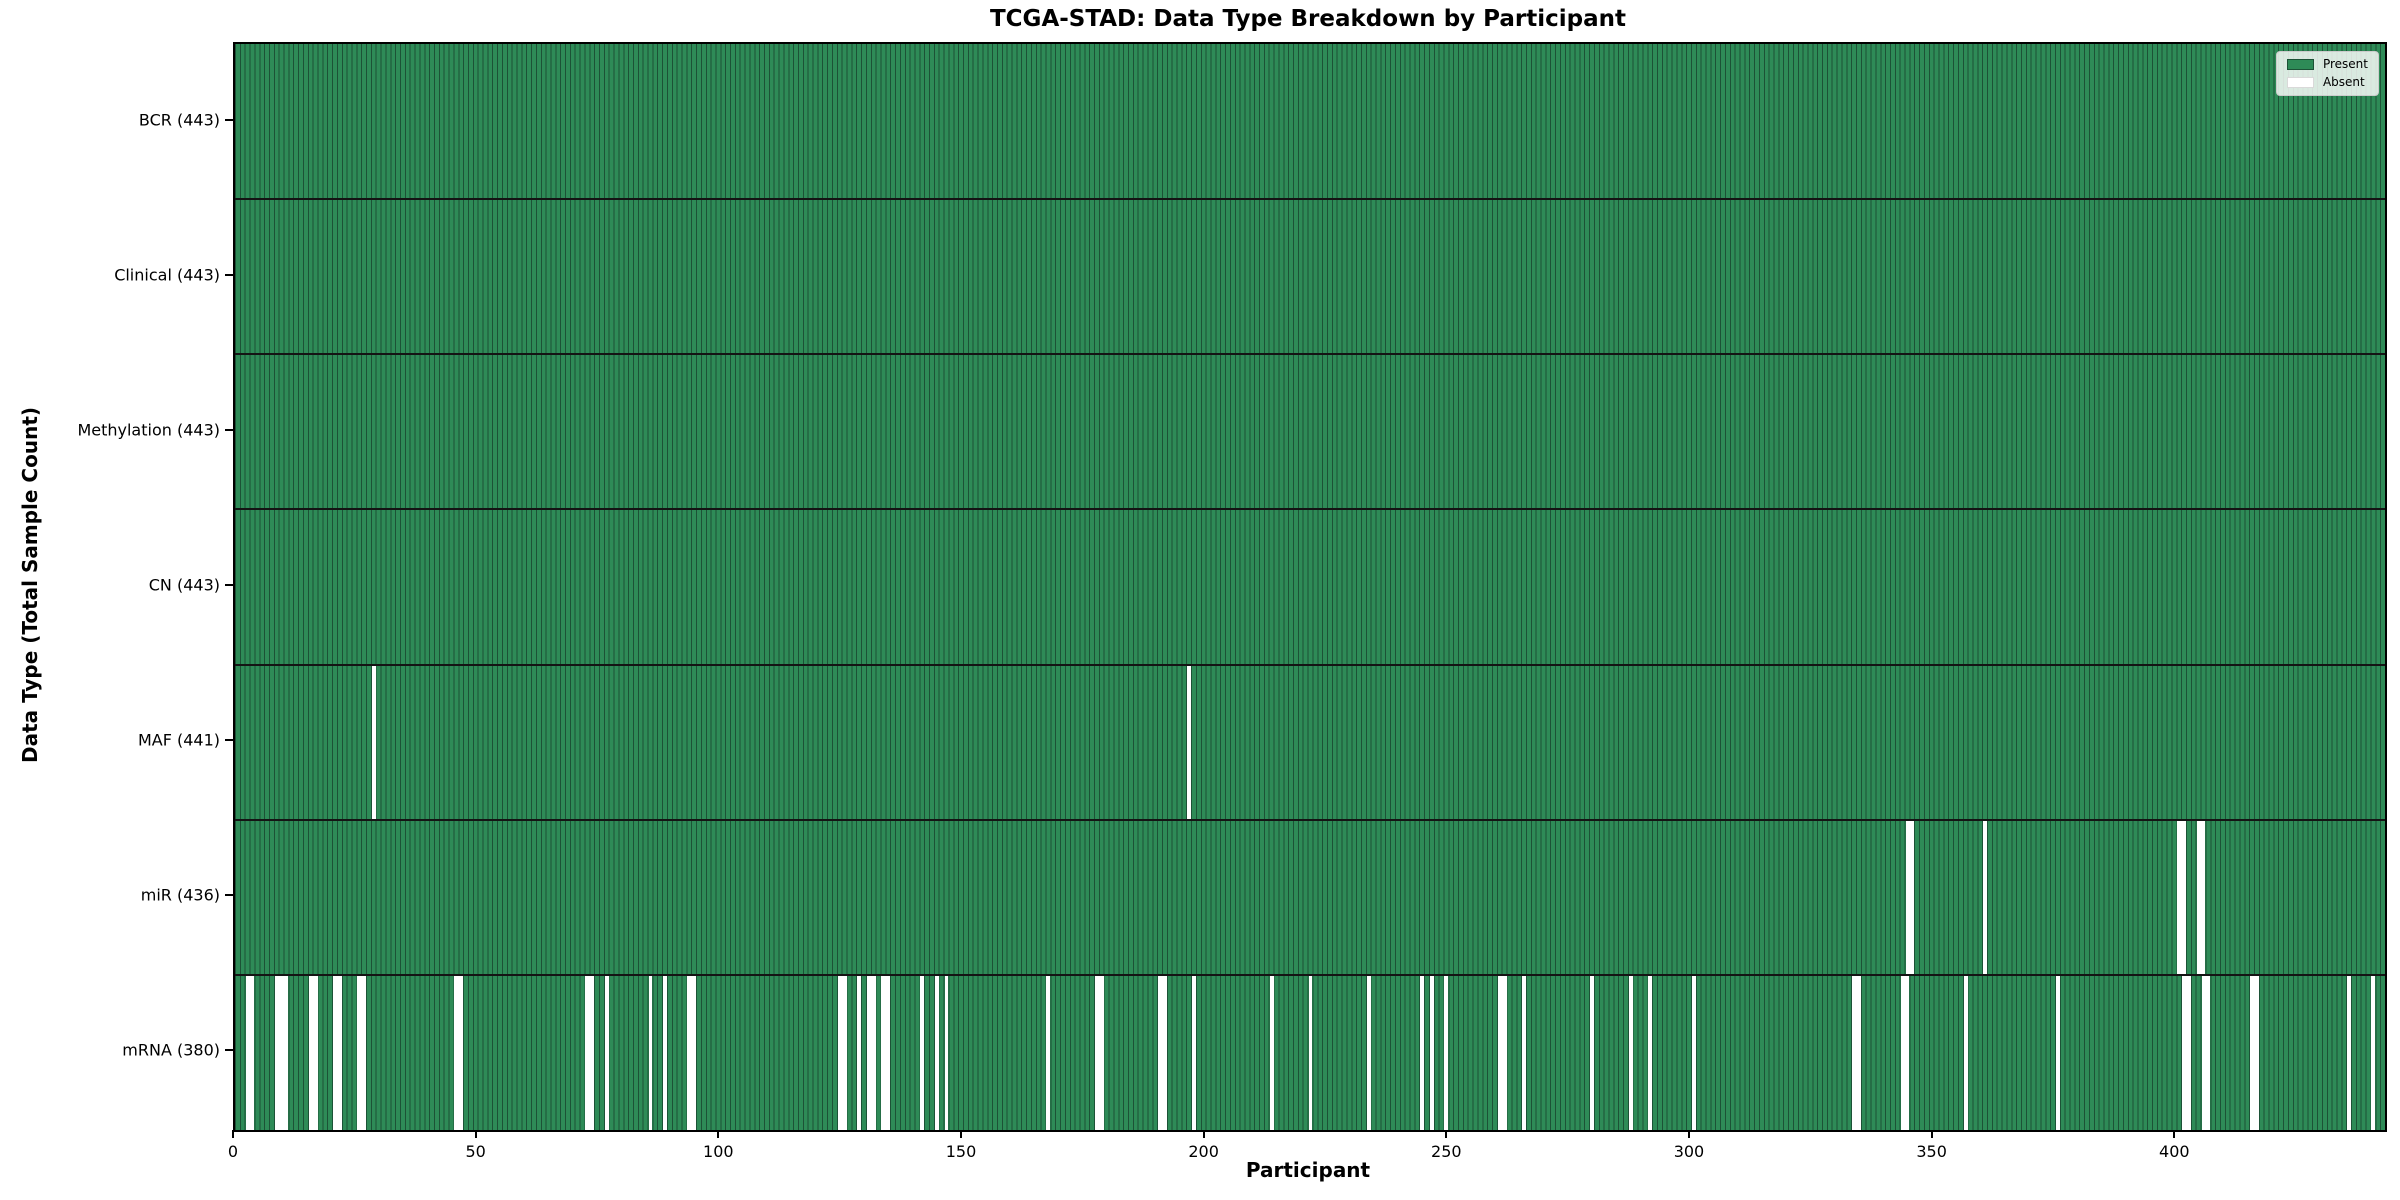 The width and height of the screenshot is (2400, 1200). I want to click on y-tick-label-mrna: mRNA (380), so click(171, 1050).